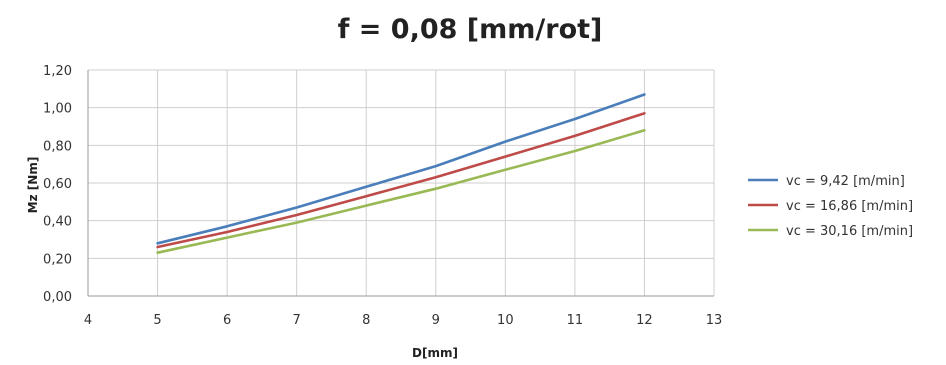 The width and height of the screenshot is (946, 365). I want to click on y-tick-labels: 0,00 0,20 0,40 0,60 0,80 1,00 1,20, so click(57, 184).